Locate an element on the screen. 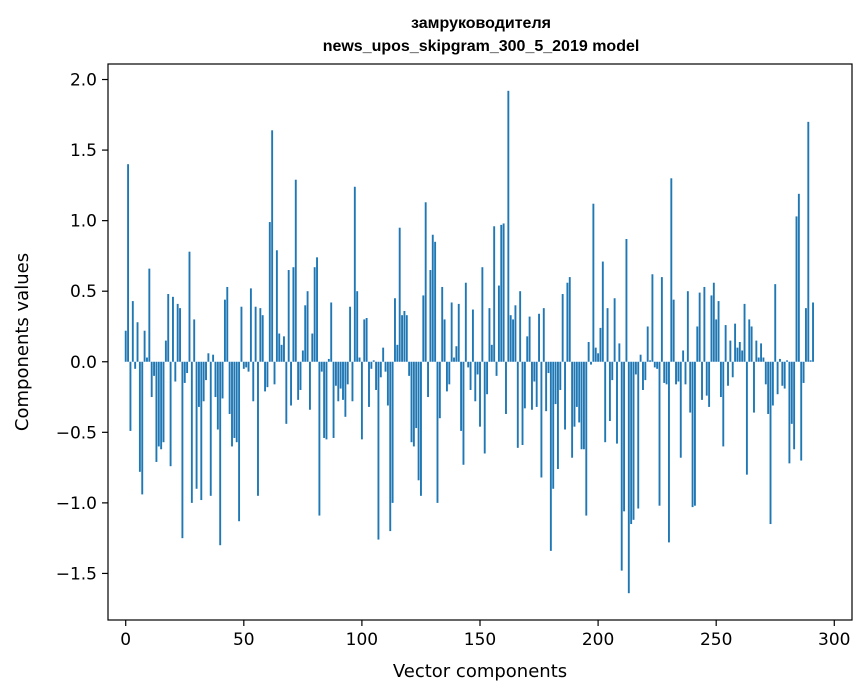 This screenshot has height=696, width=867. y-tick-label: −0.5 is located at coordinates (76, 433).